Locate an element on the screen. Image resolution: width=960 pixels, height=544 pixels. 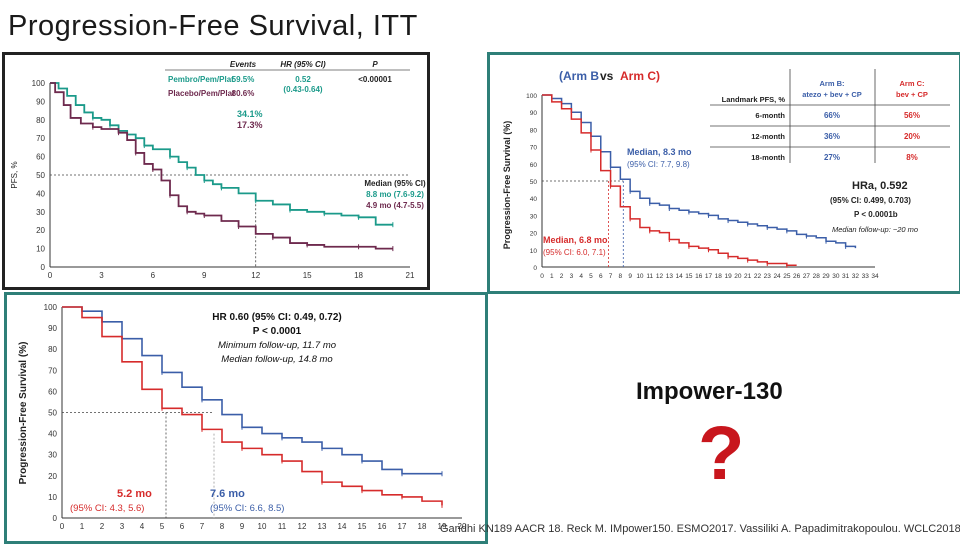
median-c-ci: (95% CI: 6.0, 7.1) is located at coordinates (574, 252).